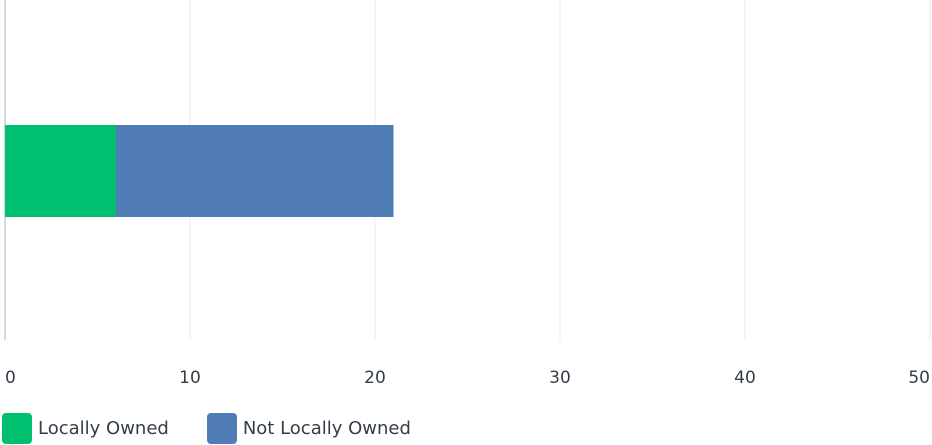 This screenshot has height=445, width=932. What do you see at coordinates (919, 378) in the screenshot?
I see `x-tick-label-50: 50` at bounding box center [919, 378].